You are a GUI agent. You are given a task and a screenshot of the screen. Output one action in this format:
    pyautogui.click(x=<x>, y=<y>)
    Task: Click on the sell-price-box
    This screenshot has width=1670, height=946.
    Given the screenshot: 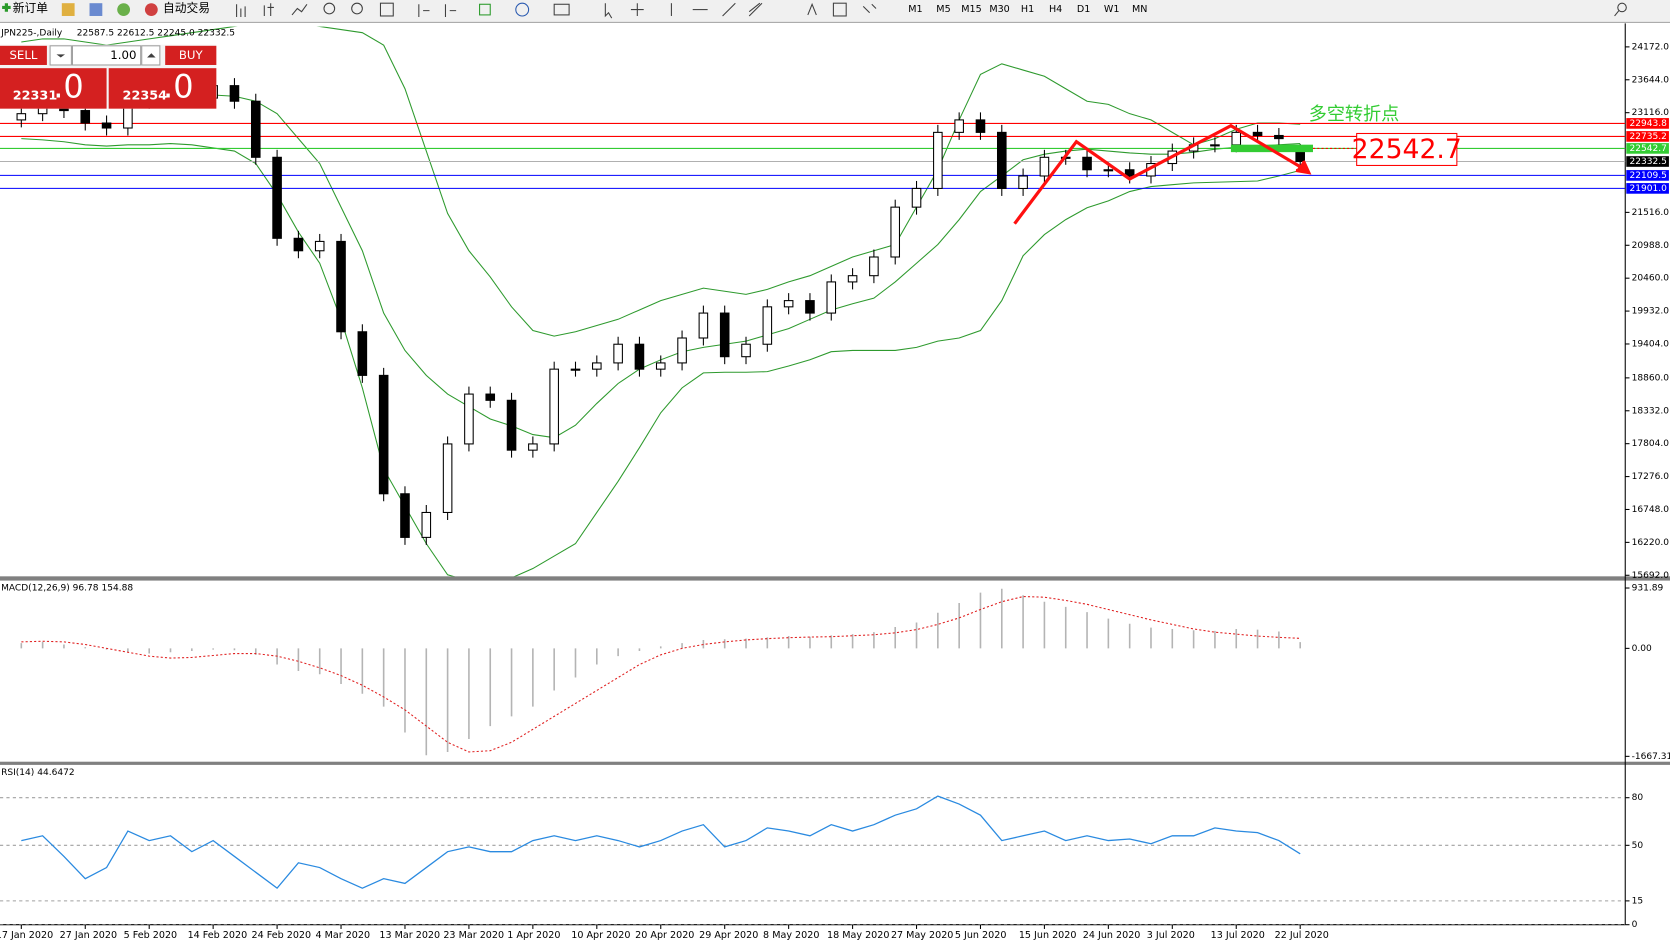 What is the action you would take?
    pyautogui.click(x=53, y=88)
    